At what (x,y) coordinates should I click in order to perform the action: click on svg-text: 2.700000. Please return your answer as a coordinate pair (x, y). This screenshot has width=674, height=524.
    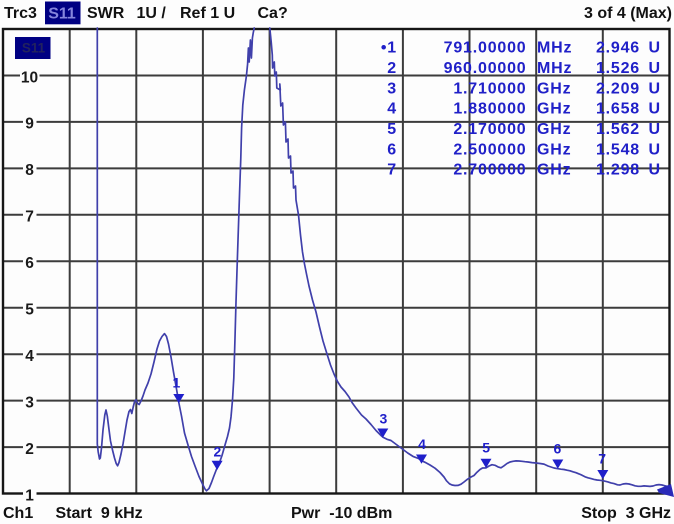
    Looking at the image, I should click on (489, 170).